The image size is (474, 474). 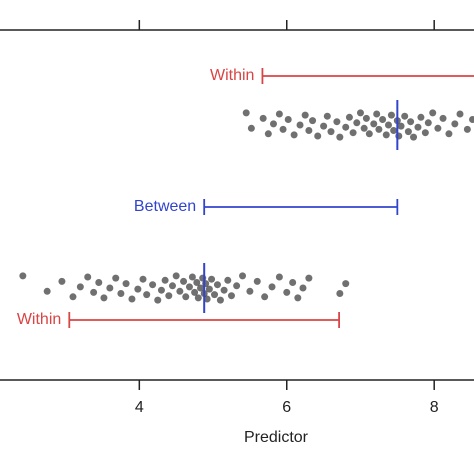 What do you see at coordinates (276, 437) in the screenshot?
I see `x-axis-label: Predictor` at bounding box center [276, 437].